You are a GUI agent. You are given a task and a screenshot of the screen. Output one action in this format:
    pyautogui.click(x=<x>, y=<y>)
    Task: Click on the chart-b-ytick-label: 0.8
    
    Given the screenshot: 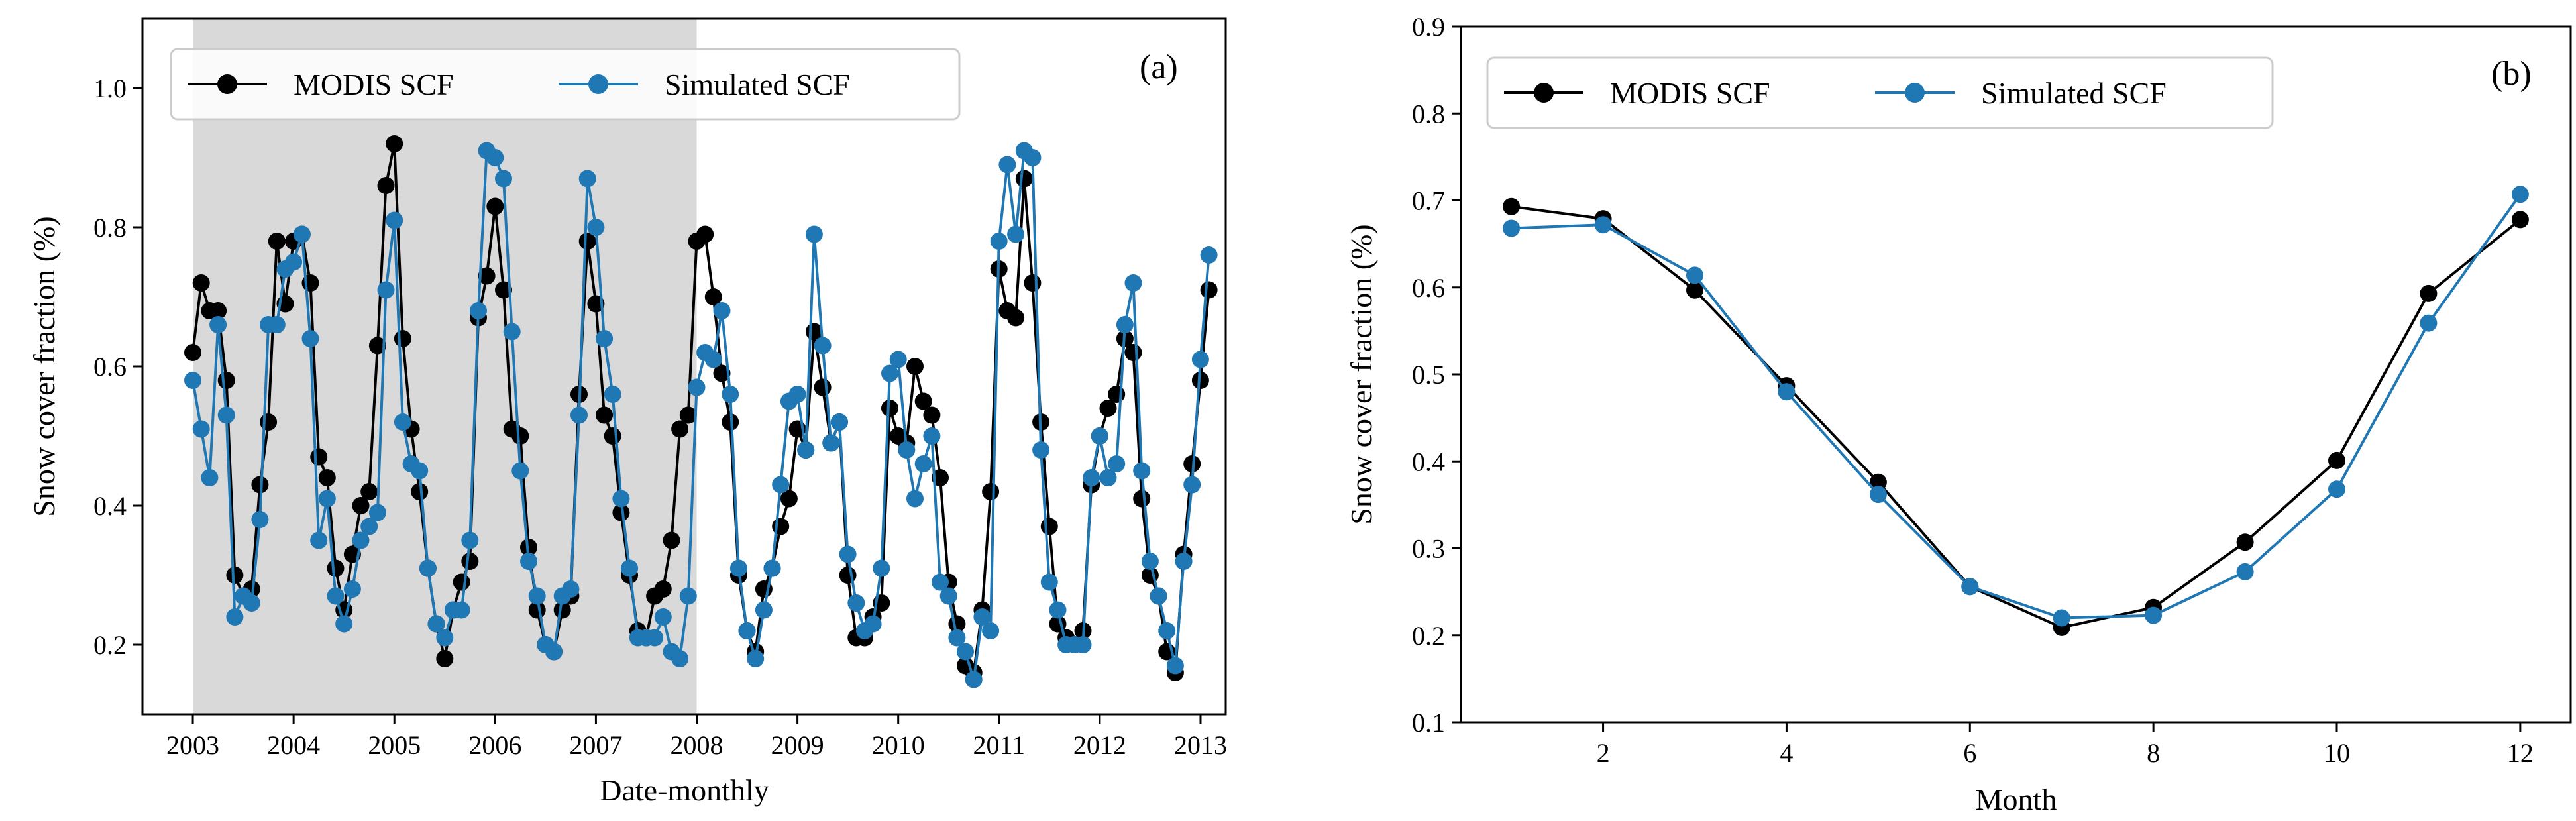 What is the action you would take?
    pyautogui.click(x=1428, y=114)
    